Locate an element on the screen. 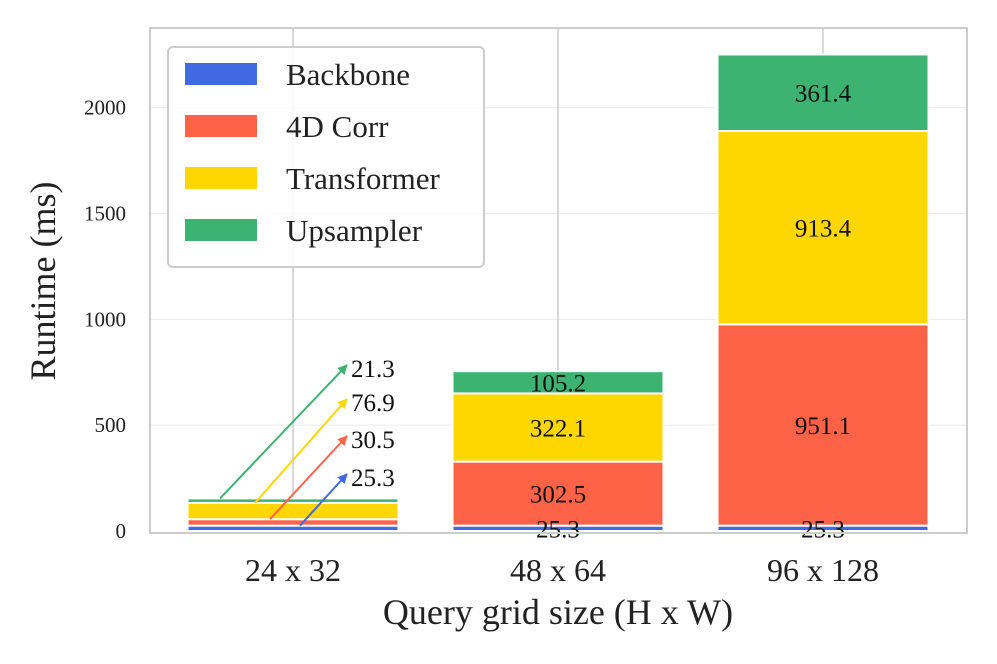 This screenshot has height=664, width=997. legend-label-upsampler: Upsampler is located at coordinates (354, 230).